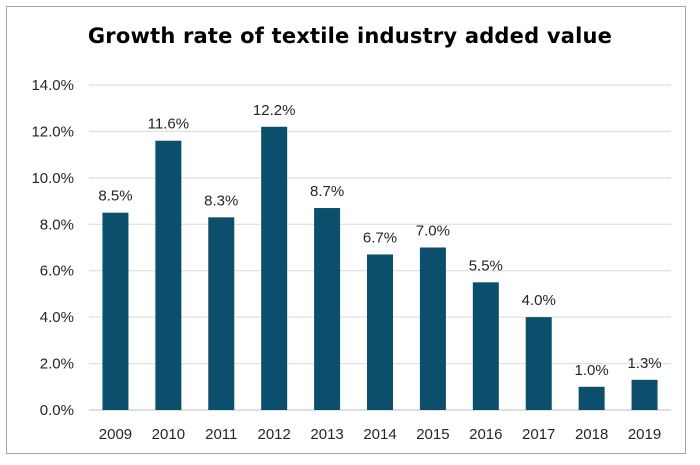  I want to click on x-tick-label: 2009, so click(115, 434).